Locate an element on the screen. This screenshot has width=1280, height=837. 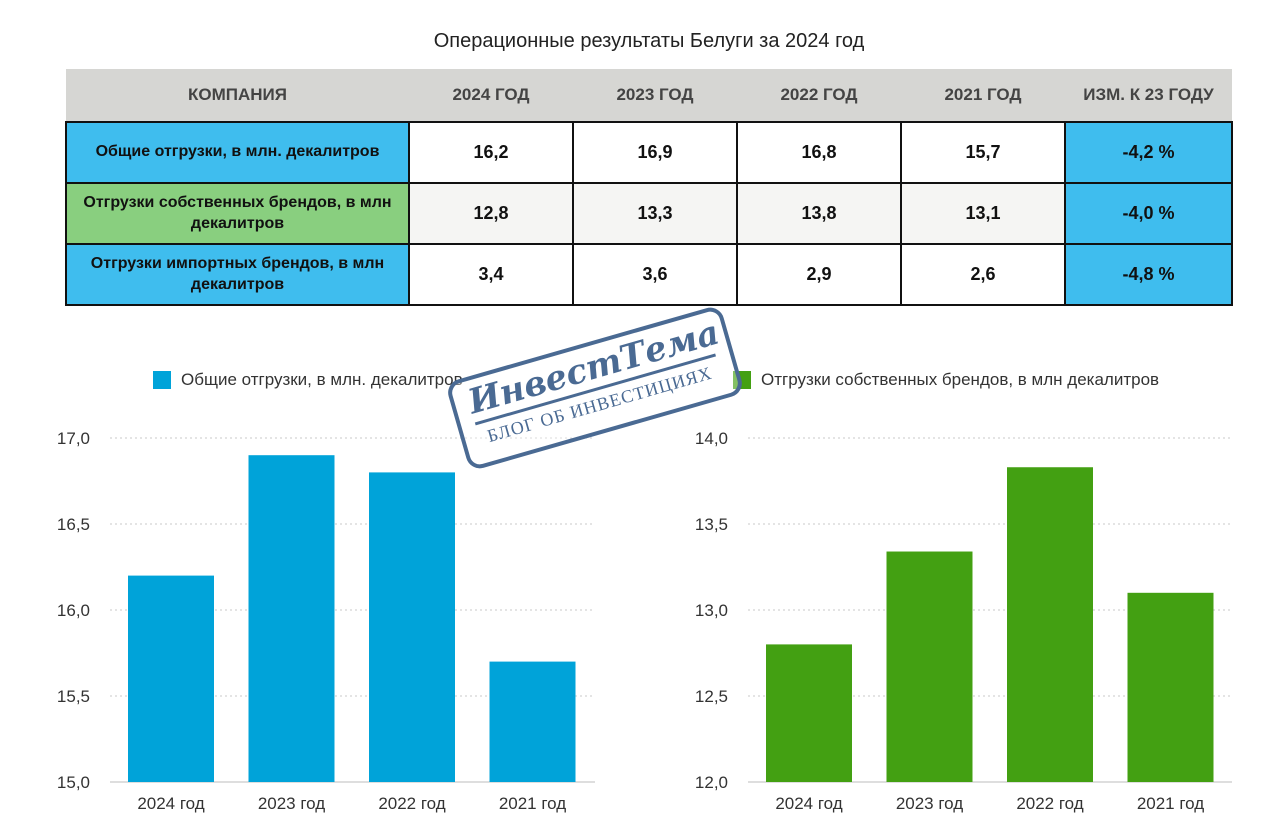
y-tick-label: 16,5 is located at coordinates (73, 524).